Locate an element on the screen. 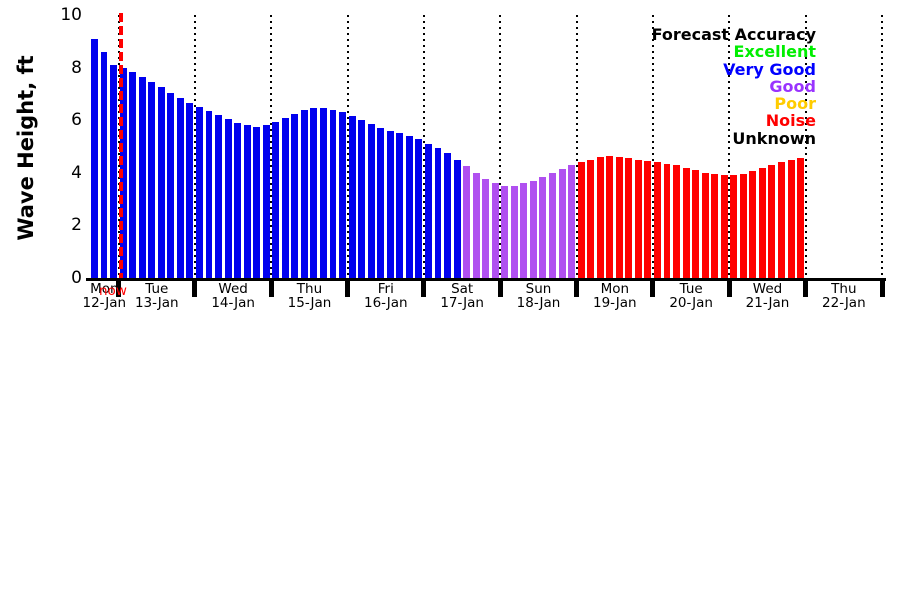 The width and height of the screenshot is (900, 600). legend-entry: Excellent is located at coordinates (774, 52).